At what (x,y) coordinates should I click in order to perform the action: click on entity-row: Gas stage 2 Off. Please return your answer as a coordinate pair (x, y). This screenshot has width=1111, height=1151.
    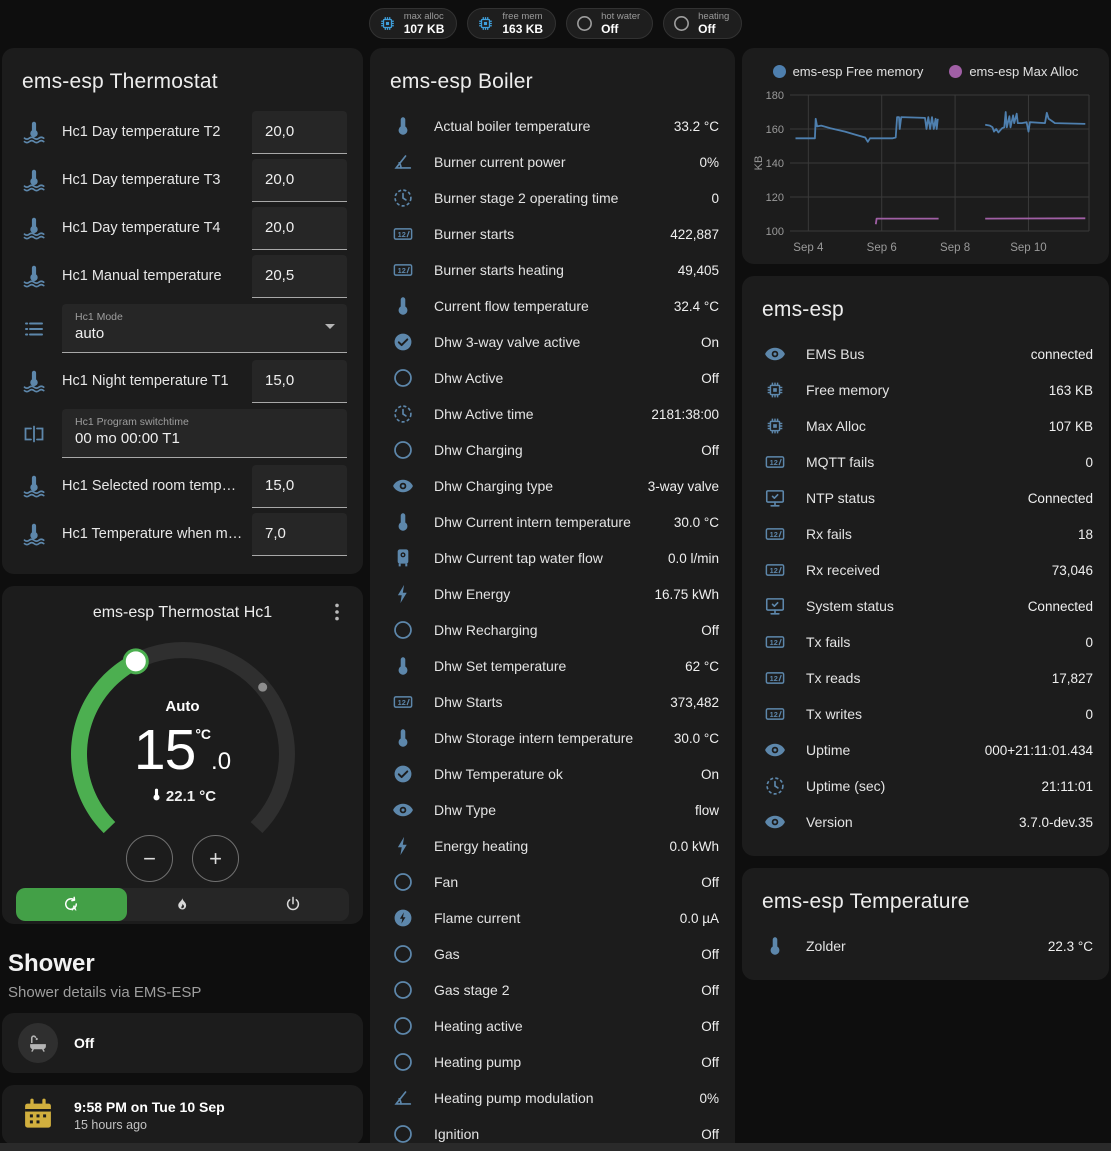
    Looking at the image, I should click on (552, 990).